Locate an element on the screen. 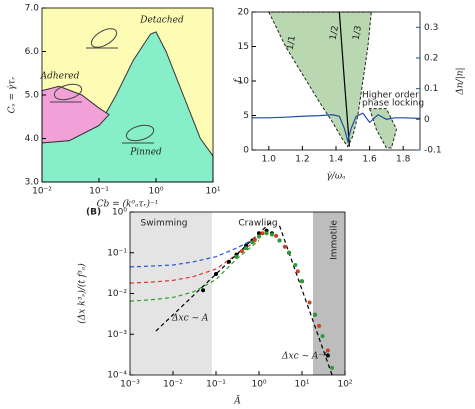 Image resolution: width=475 pixels, height=409 pixels. x-tick-label: 1.6 is located at coordinates (369, 160).